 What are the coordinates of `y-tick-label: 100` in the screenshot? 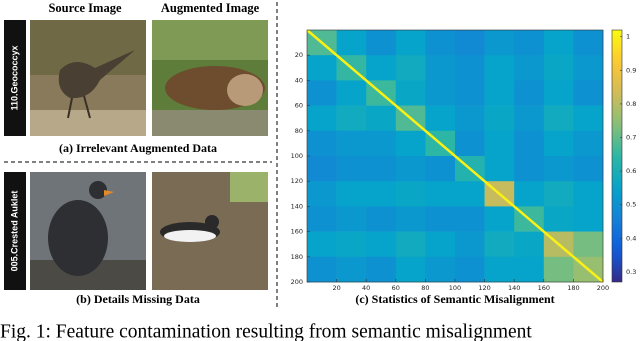 It's located at (297, 156).